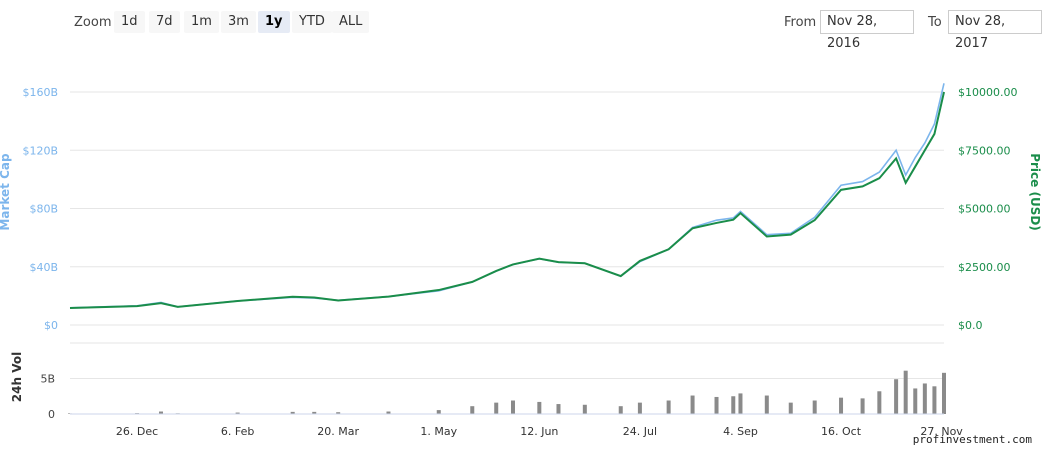 The width and height of the screenshot is (1044, 450). I want to click on x-axis-tick-label: 24. Jul, so click(640, 431).